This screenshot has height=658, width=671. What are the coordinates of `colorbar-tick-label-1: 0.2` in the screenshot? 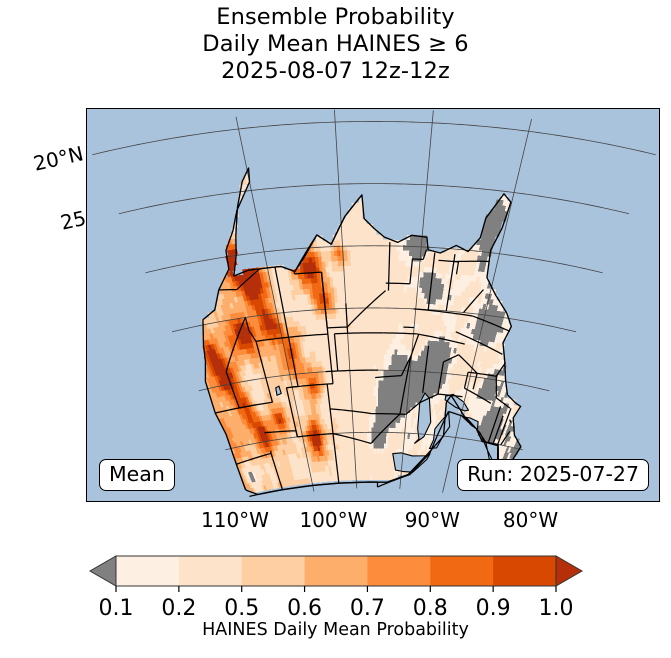 It's located at (178, 608).